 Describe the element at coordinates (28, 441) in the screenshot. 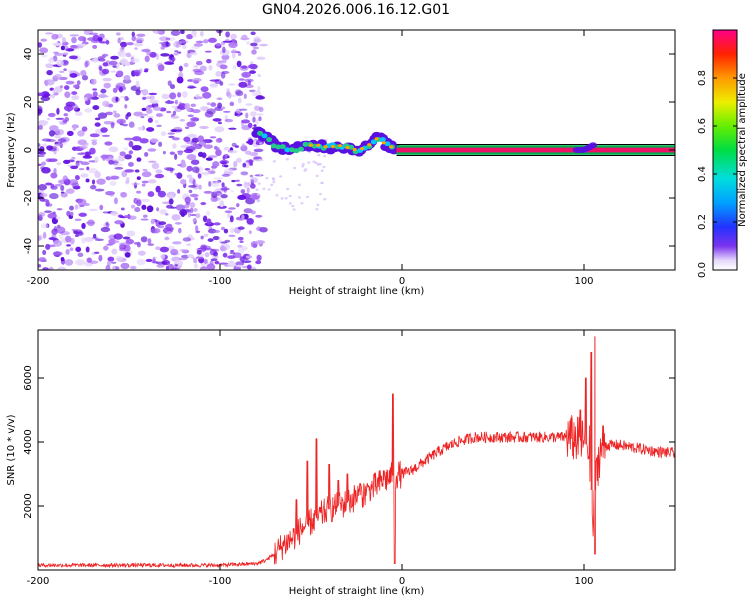

I see `snr-y-tick-label: 4000` at that location.